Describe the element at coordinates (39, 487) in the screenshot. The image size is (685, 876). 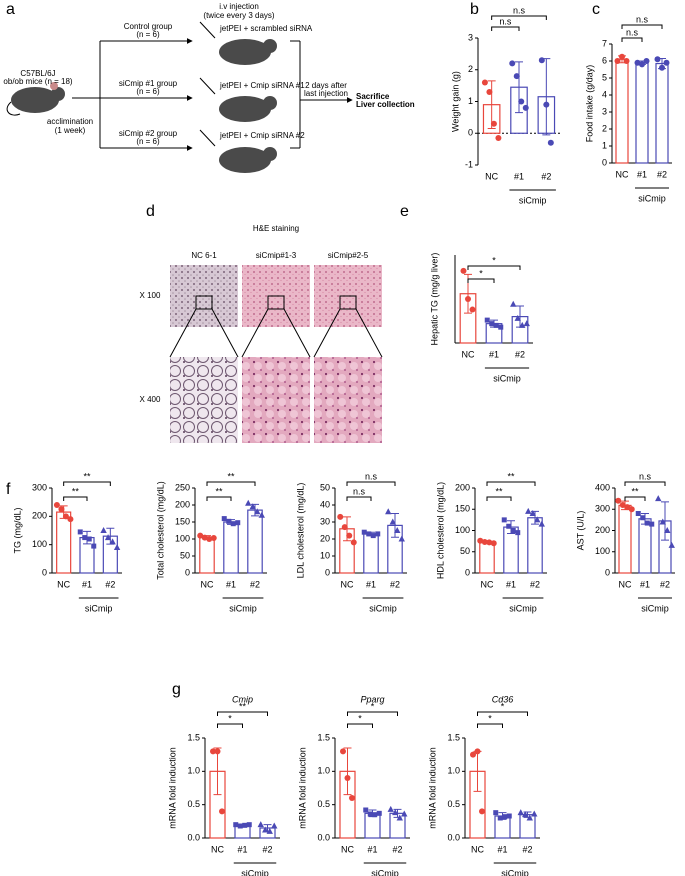
I see `y-tick-label: 300` at that location.